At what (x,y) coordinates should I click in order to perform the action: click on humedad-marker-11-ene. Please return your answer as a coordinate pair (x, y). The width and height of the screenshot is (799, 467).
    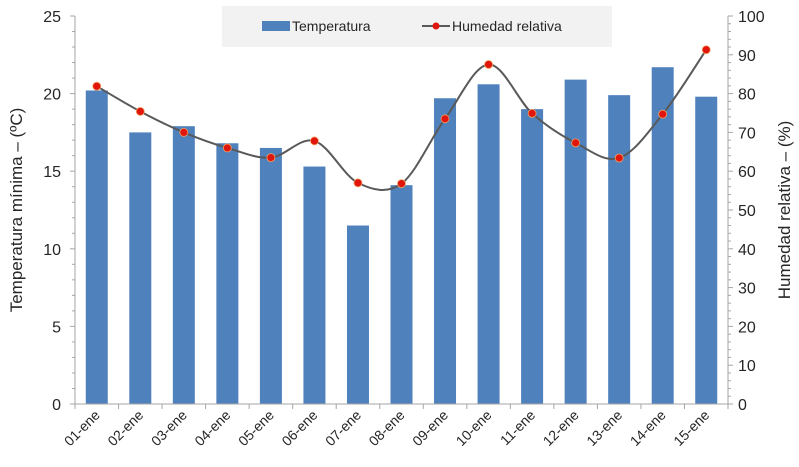
    Looking at the image, I should click on (532, 113).